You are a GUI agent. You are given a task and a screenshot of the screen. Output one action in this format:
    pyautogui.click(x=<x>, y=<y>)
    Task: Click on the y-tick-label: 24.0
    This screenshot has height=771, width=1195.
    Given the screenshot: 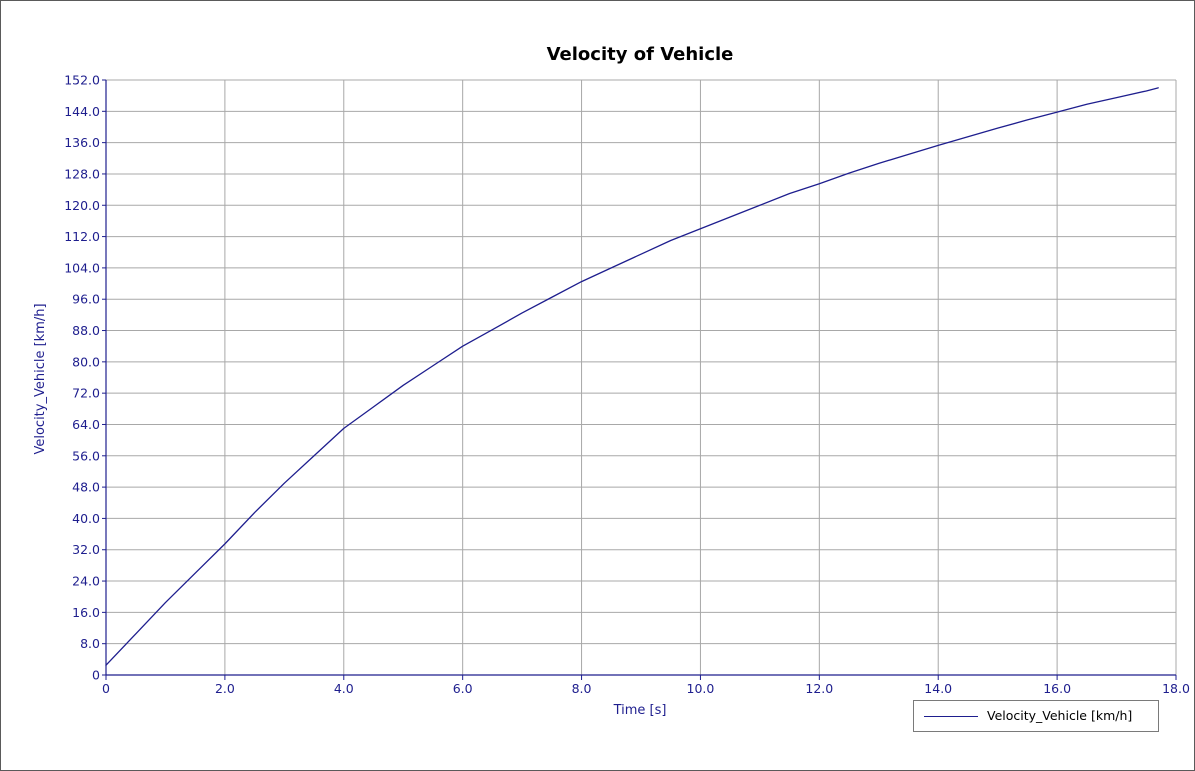 What is the action you would take?
    pyautogui.click(x=86, y=581)
    